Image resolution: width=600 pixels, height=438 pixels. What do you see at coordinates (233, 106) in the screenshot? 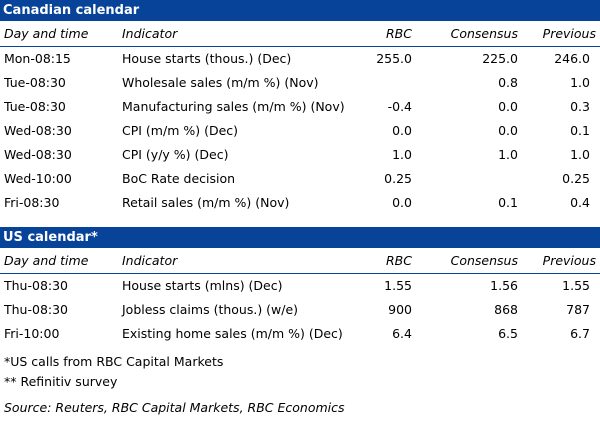
I see `indicator-cell: Manufacturing sales (m/m %) (Nov)` at bounding box center [233, 106].